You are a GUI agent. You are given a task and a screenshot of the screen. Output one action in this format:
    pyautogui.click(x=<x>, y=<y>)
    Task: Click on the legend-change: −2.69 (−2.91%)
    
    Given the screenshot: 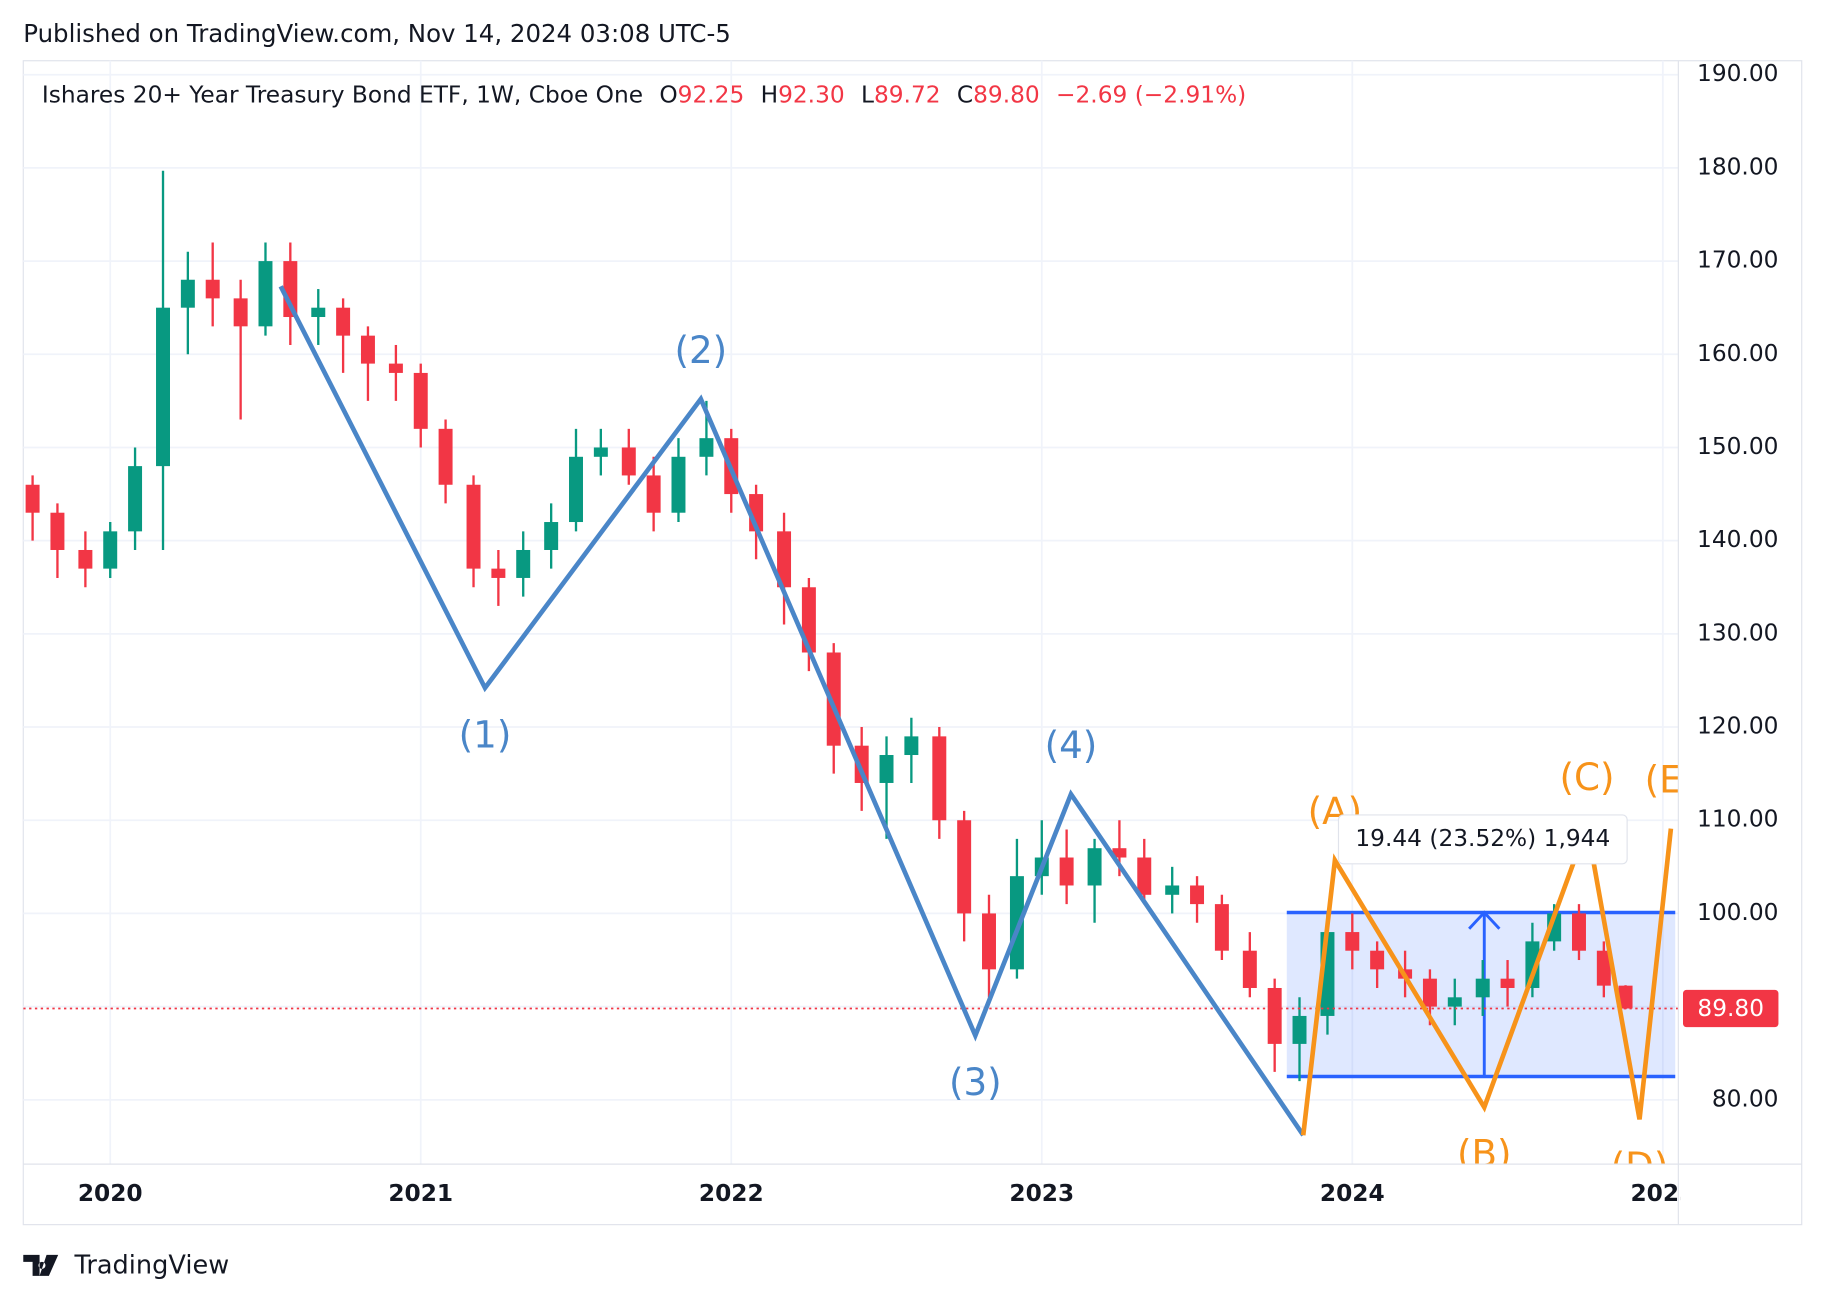 What is the action you would take?
    pyautogui.click(x=1151, y=94)
    